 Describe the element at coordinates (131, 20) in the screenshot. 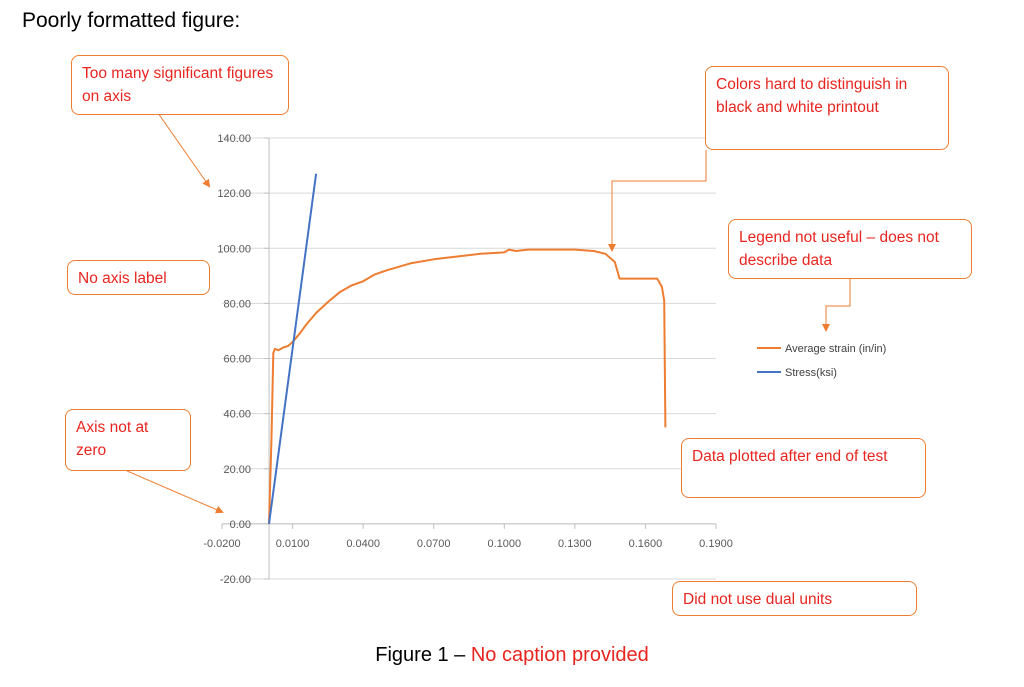

I see `page-heading: Poorly formatted figure:` at that location.